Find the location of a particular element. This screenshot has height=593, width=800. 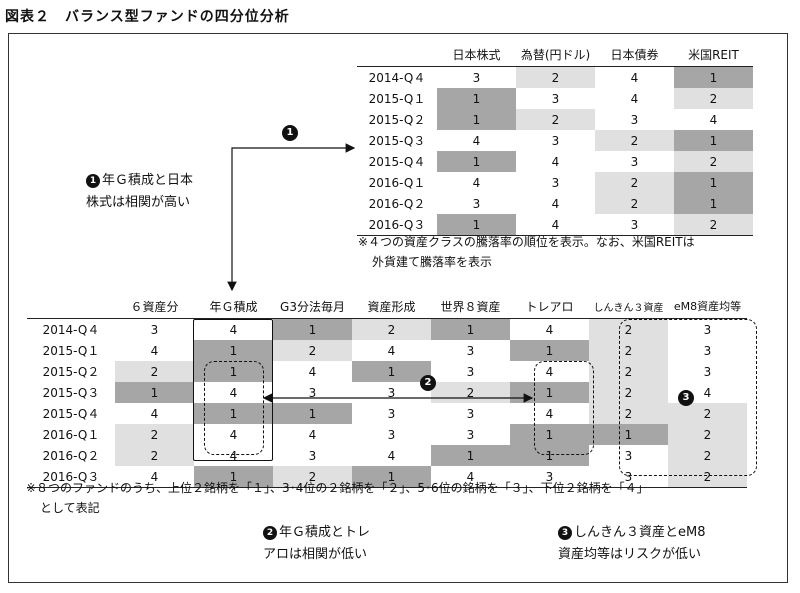

col-header: 米国REIT is located at coordinates (713, 54).